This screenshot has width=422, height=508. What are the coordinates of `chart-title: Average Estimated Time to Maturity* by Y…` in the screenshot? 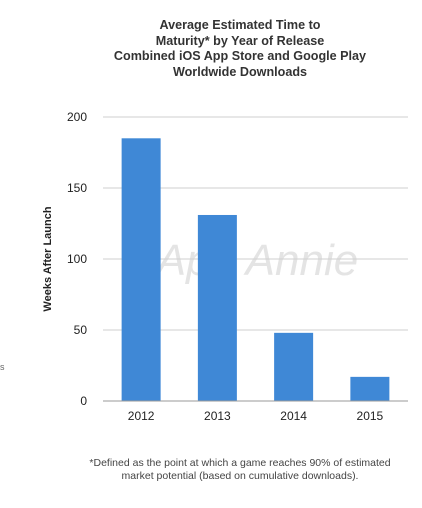 It's located at (240, 49).